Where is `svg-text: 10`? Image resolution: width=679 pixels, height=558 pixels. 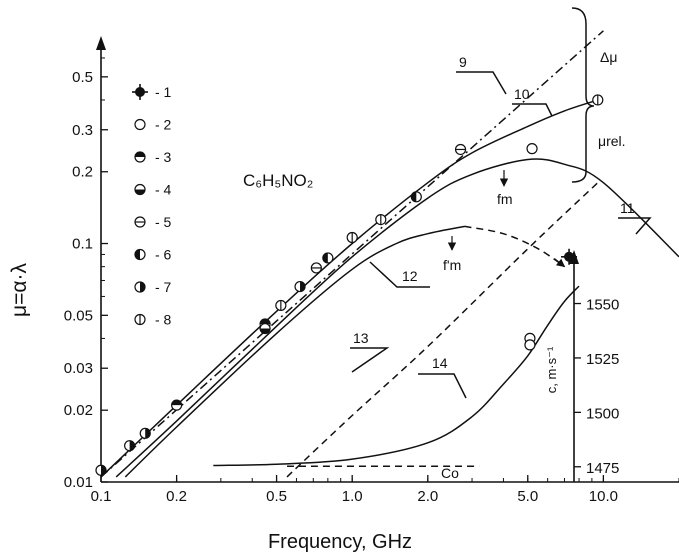
svg-text: 10 is located at coordinates (522, 94).